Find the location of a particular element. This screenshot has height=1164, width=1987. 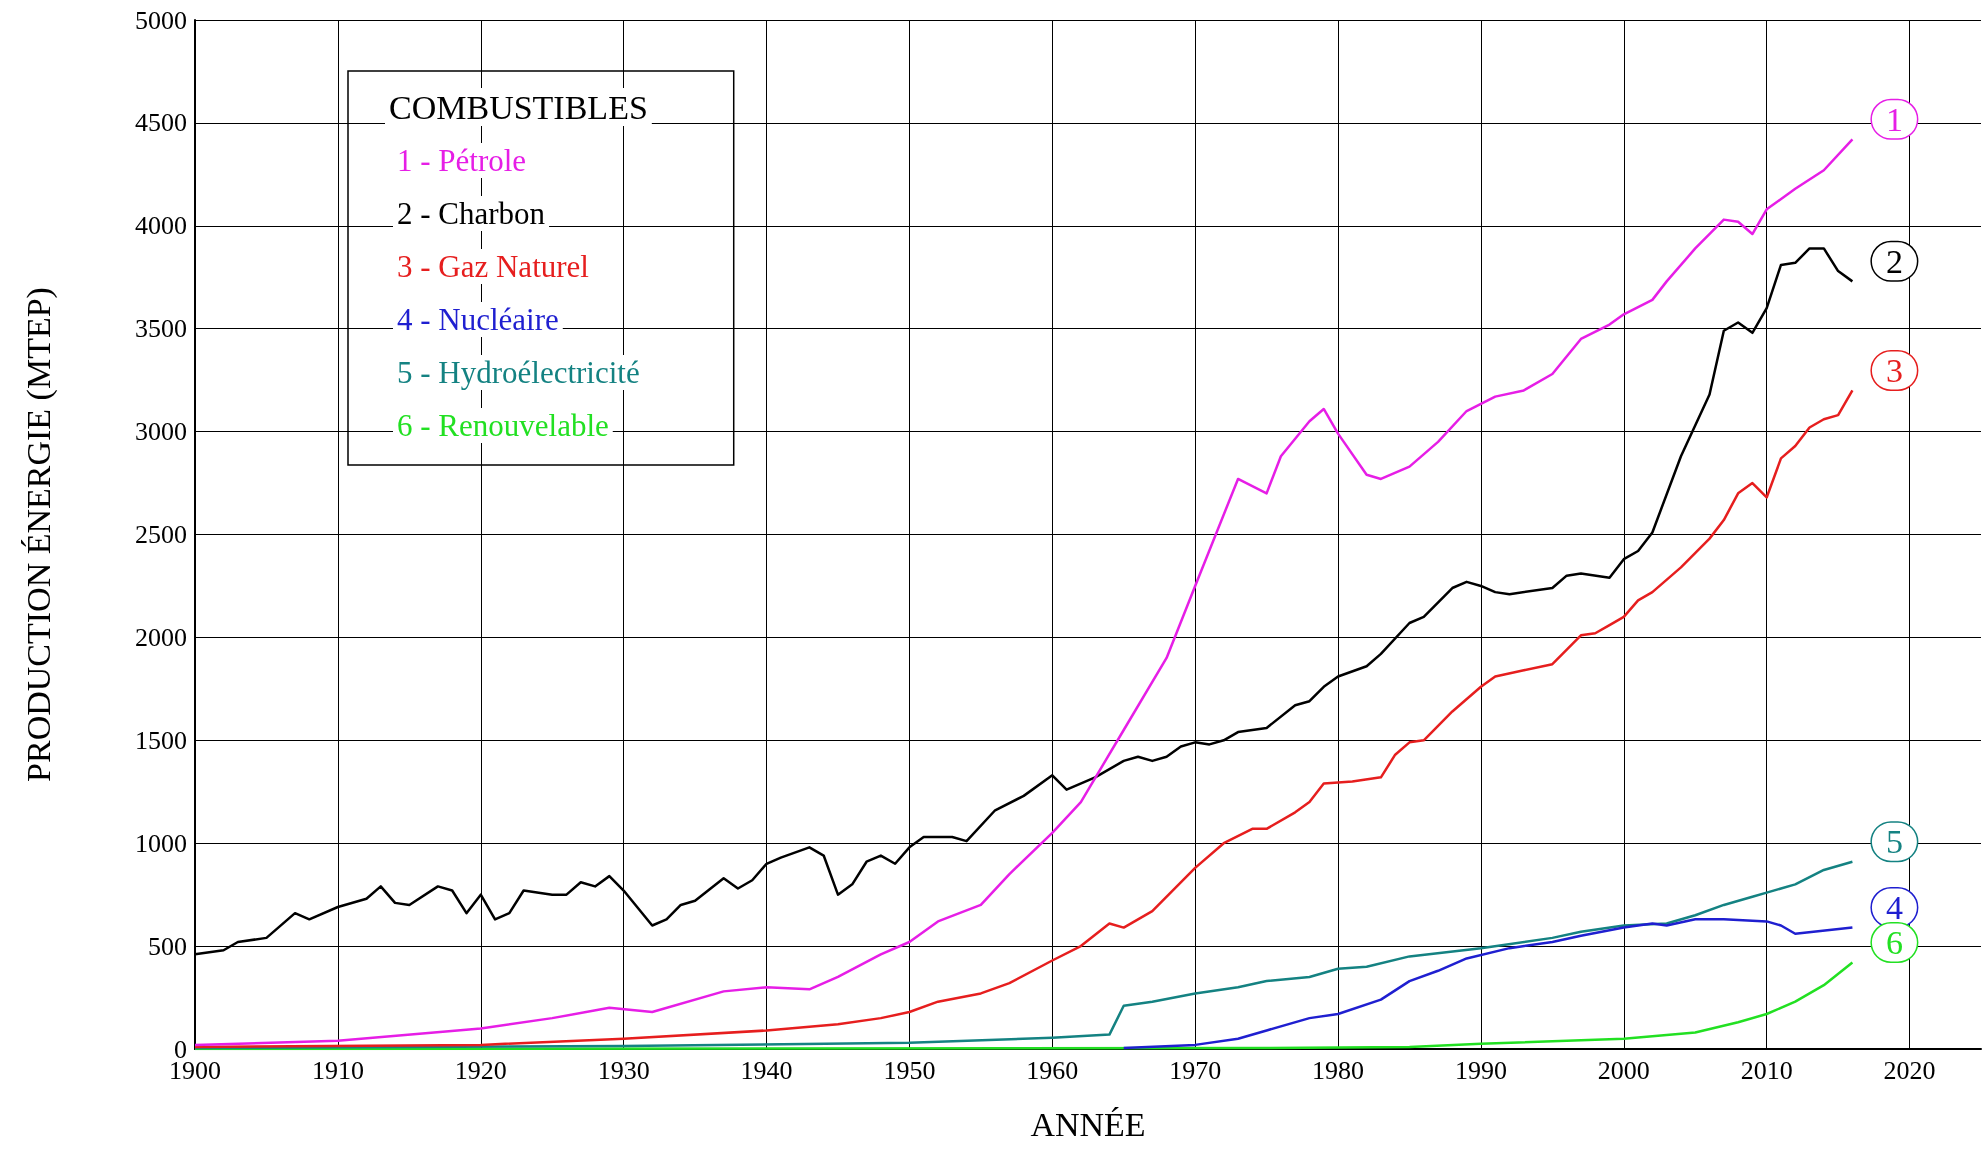

annotation: 2 is located at coordinates (1894, 261).